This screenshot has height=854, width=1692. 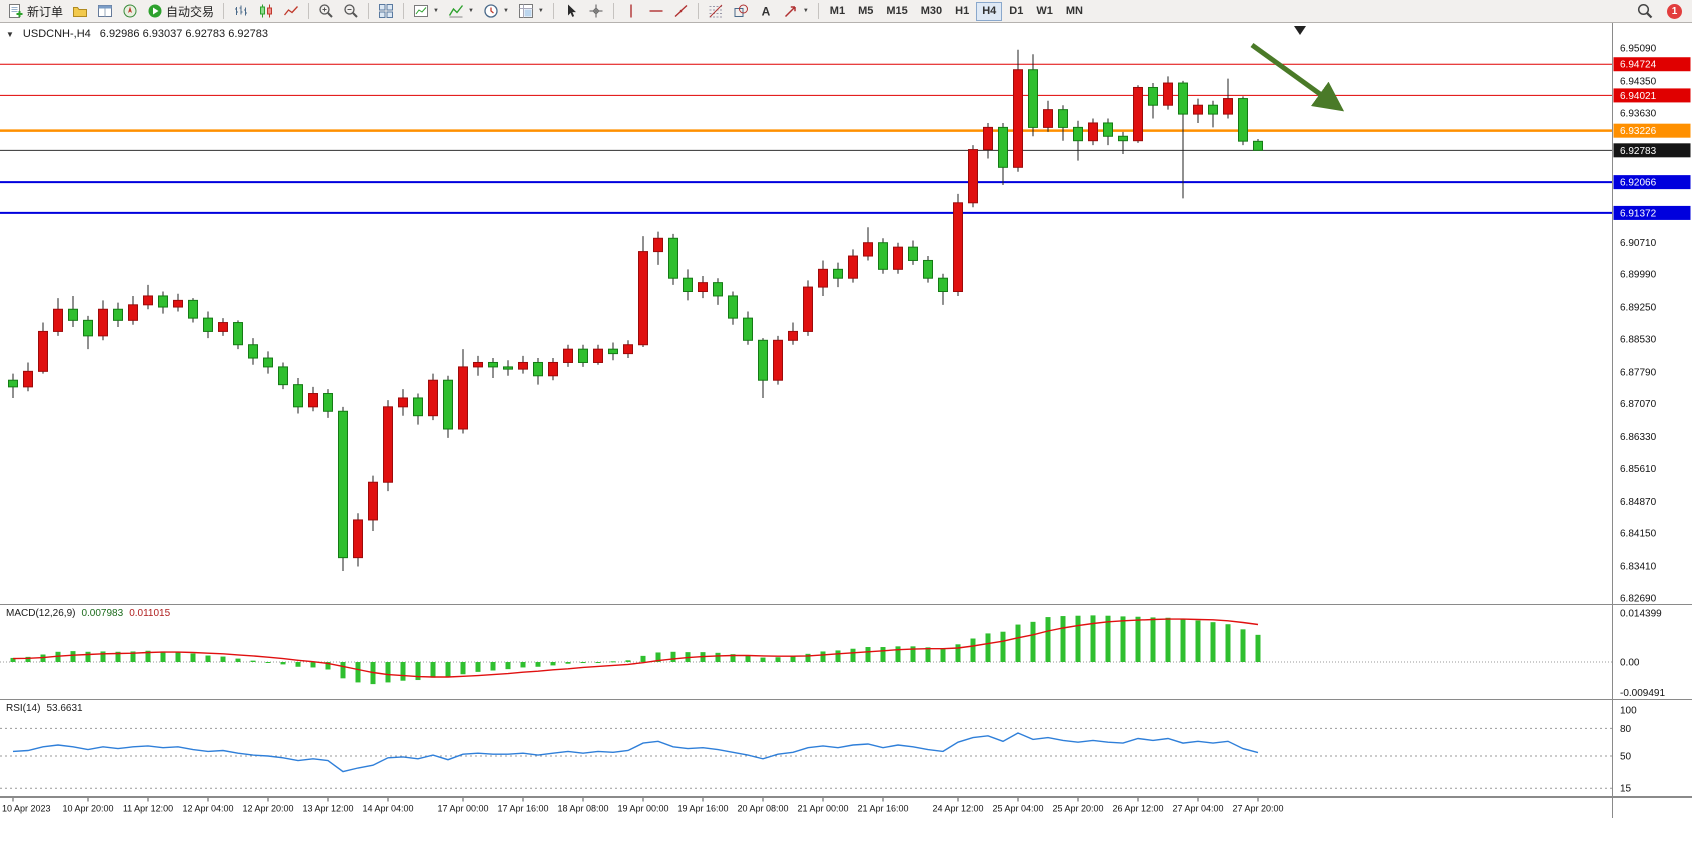 I want to click on cursor-button, so click(x=571, y=11).